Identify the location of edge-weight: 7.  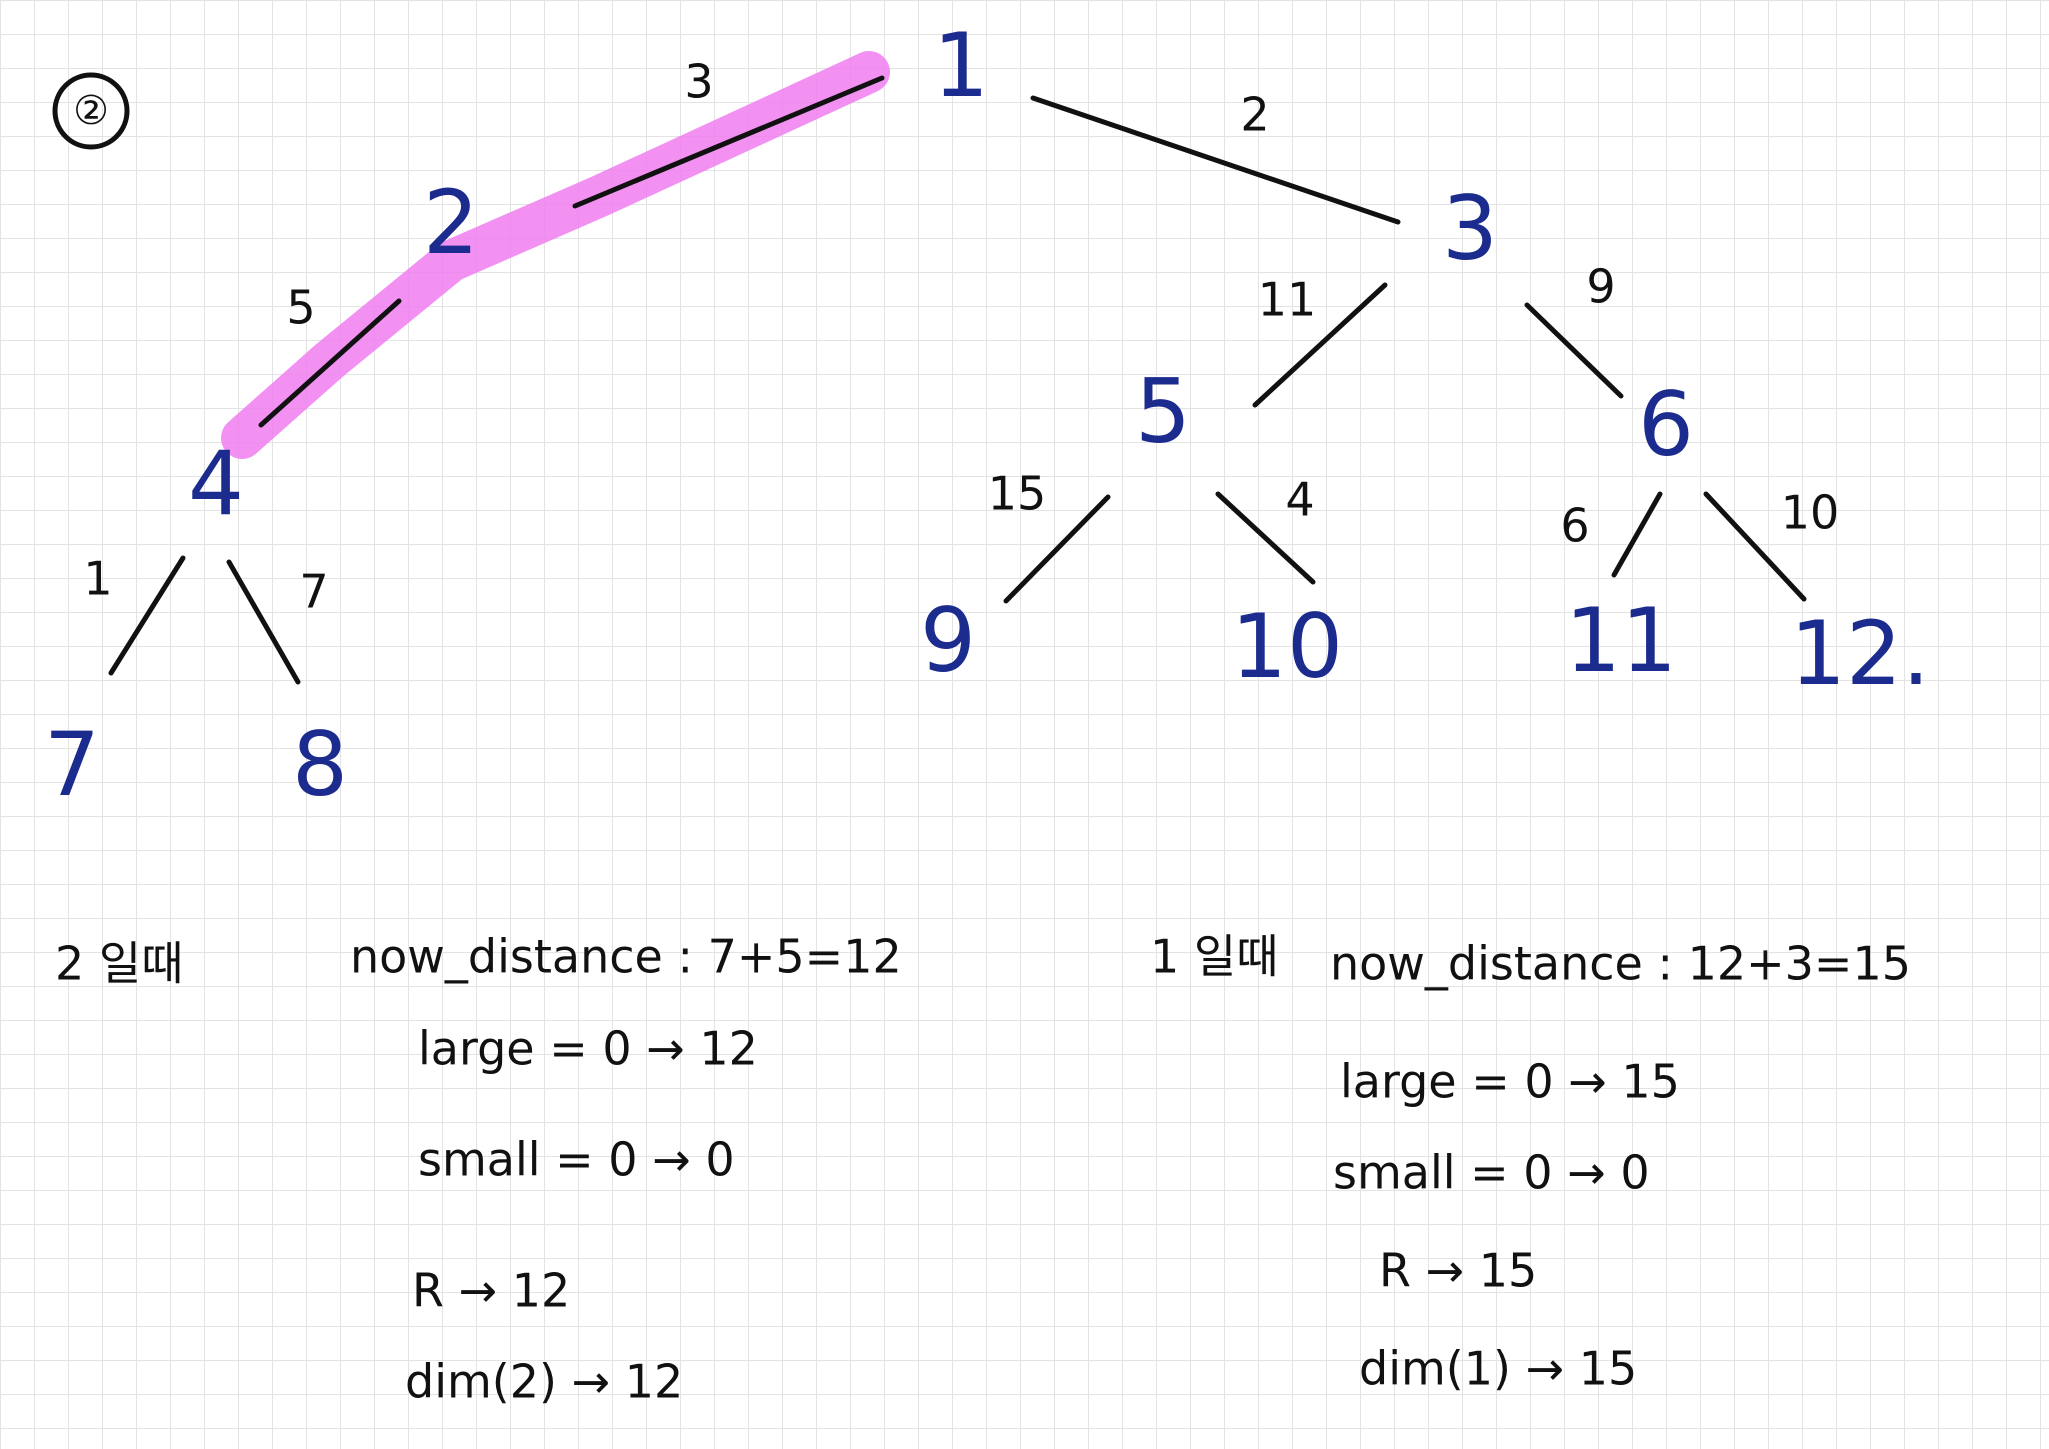
(313, 592).